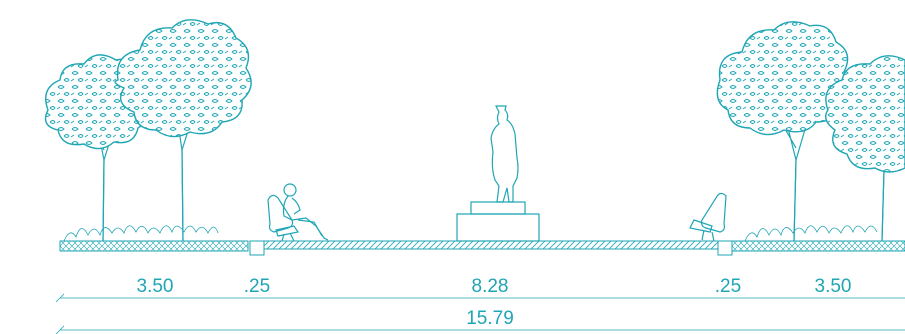 Image resolution: width=905 pixels, height=334 pixels. Describe the element at coordinates (498, 227) in the screenshot. I see `pedestal-base` at that location.